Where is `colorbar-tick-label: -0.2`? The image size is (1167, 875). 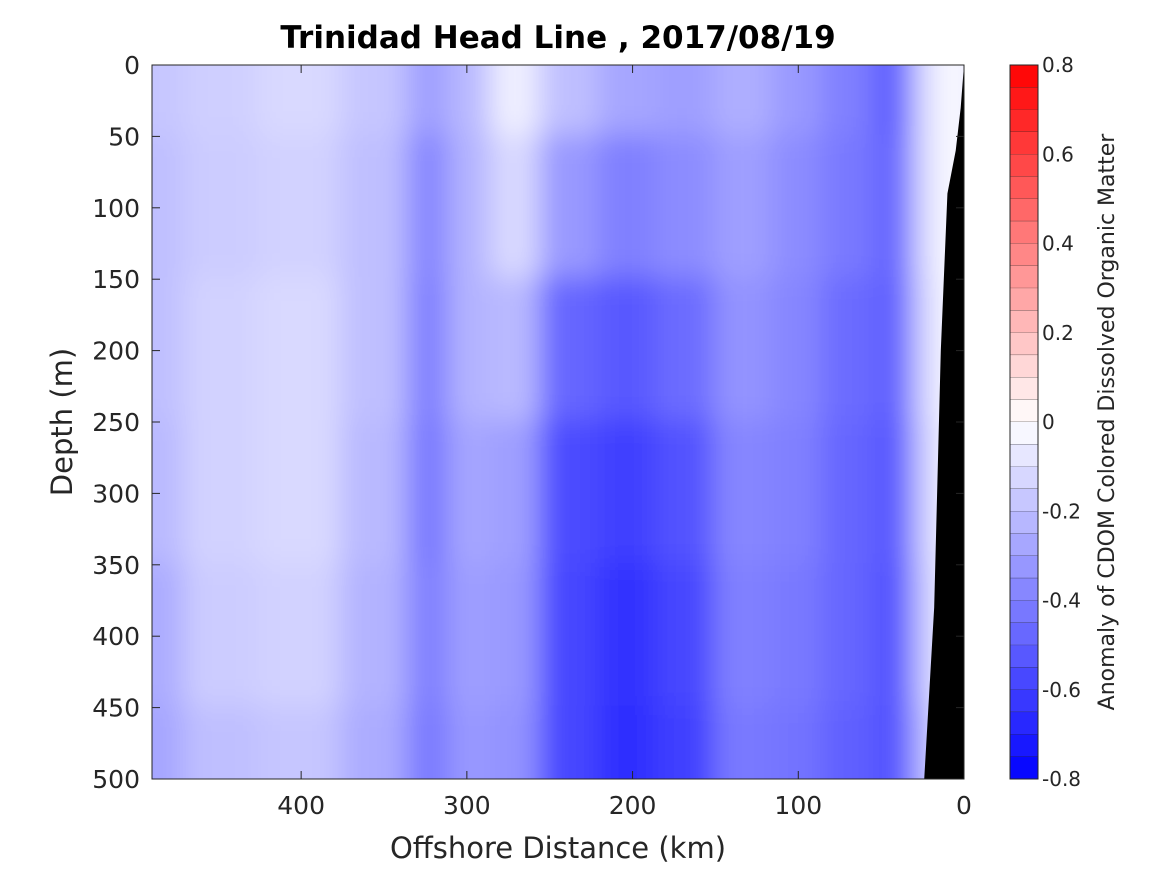
colorbar-tick-label: -0.2 is located at coordinates (1061, 511).